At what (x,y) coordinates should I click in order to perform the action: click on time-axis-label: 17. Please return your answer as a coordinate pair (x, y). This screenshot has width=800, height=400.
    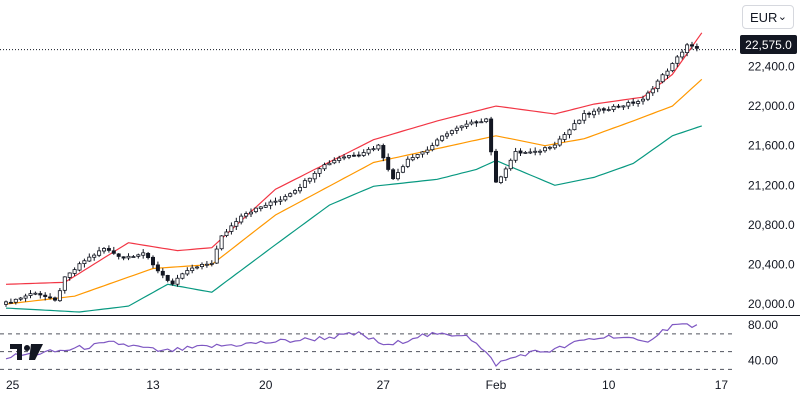
    Looking at the image, I should click on (722, 385).